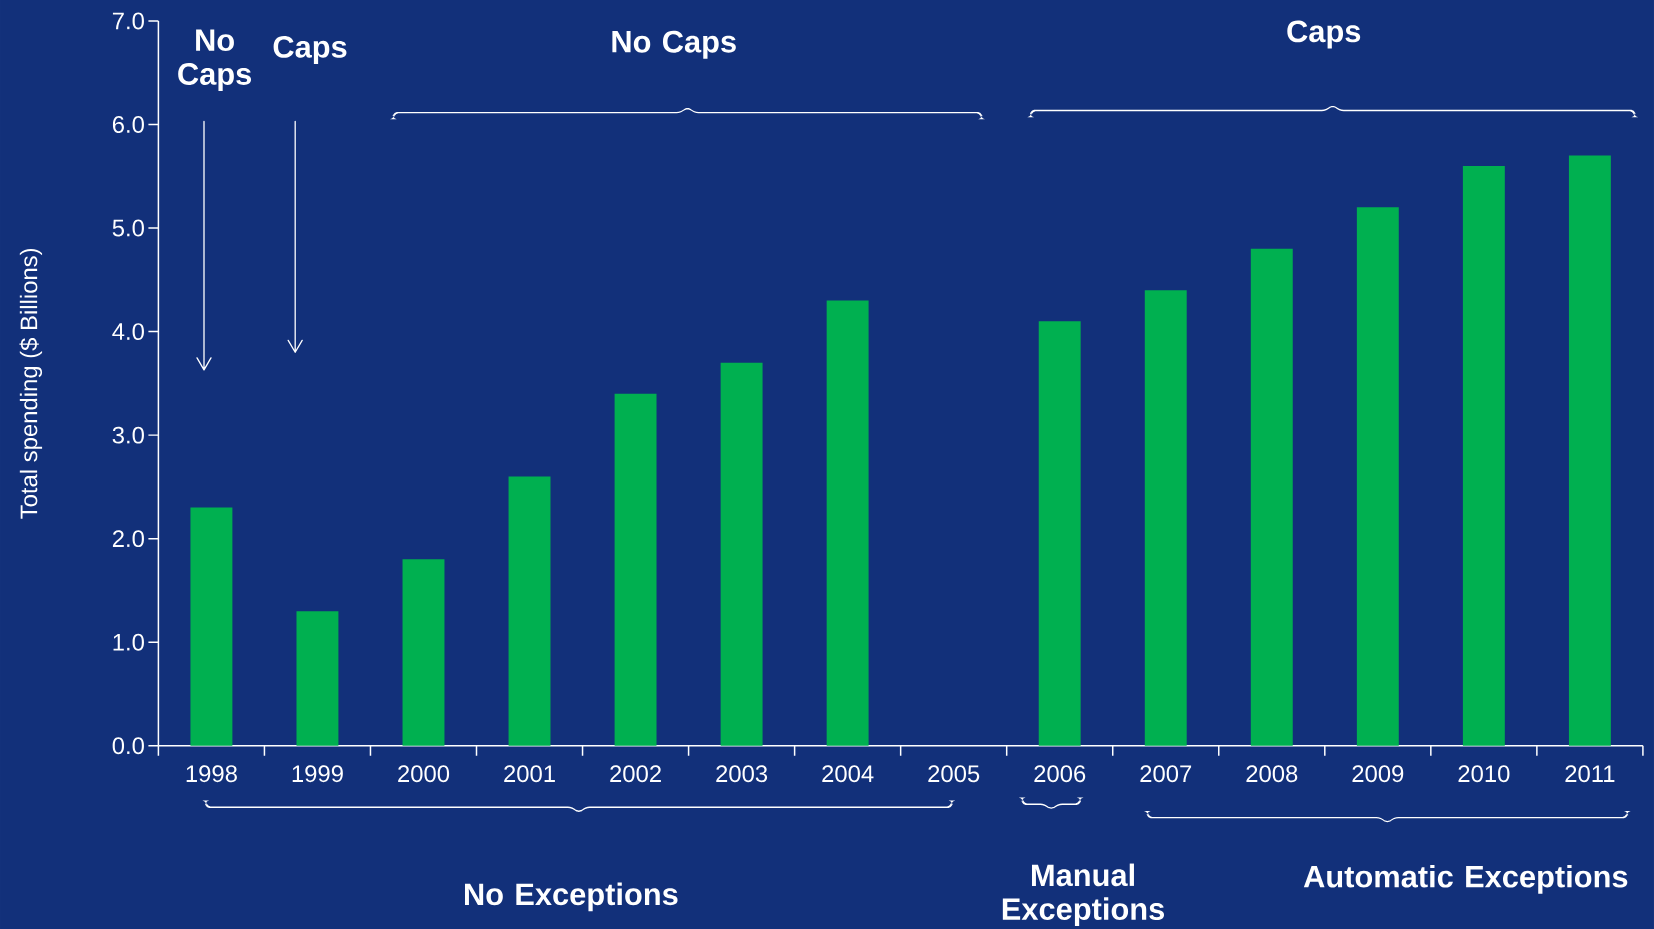  What do you see at coordinates (742, 773) in the screenshot?
I see `x-tick-label: 2003` at bounding box center [742, 773].